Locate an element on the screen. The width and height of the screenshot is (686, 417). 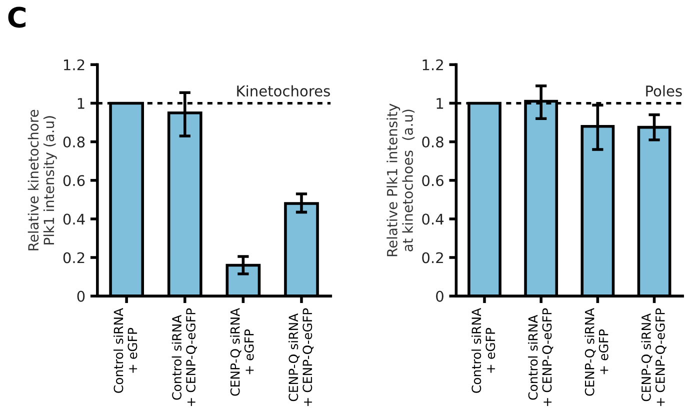
ref-line-label: Poles is located at coordinates (664, 91).